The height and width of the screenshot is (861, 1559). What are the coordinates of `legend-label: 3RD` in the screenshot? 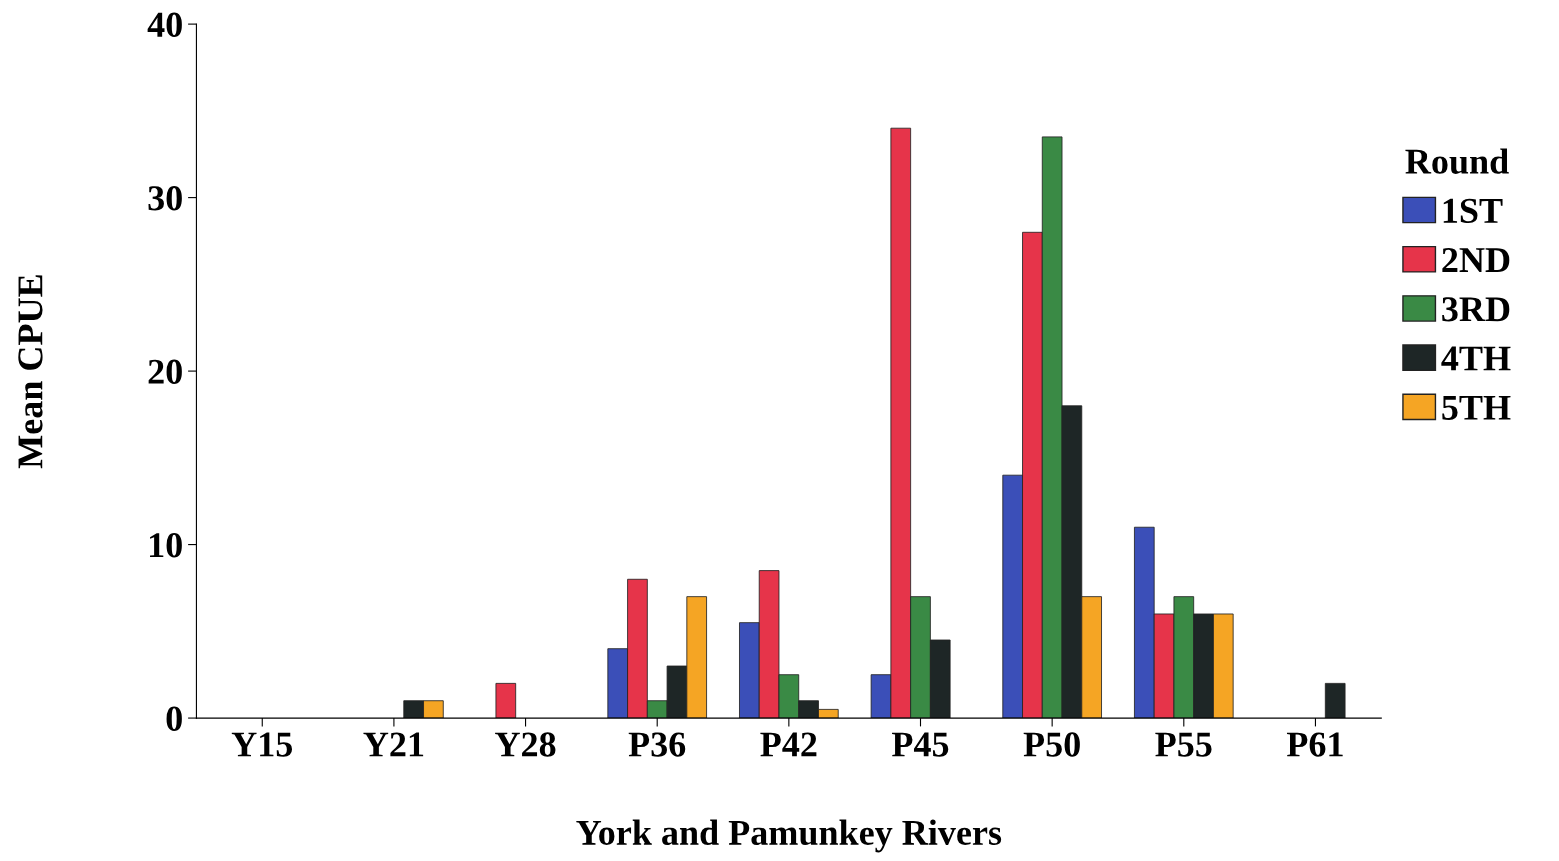 It's located at (1476, 309).